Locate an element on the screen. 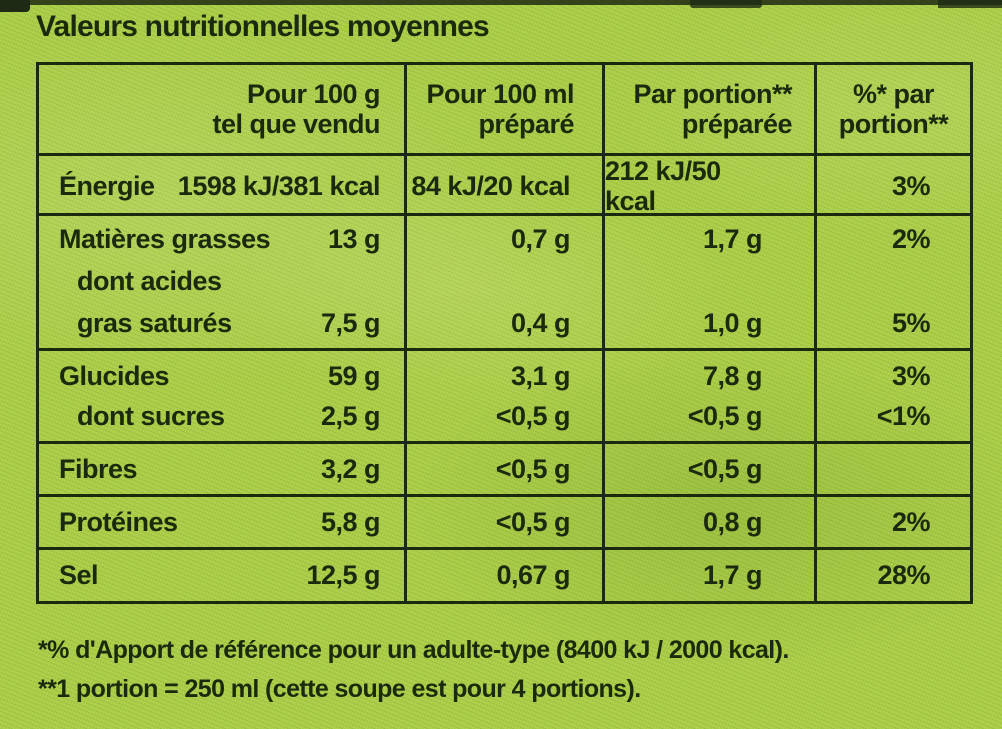  header-line: portion** is located at coordinates (893, 124).